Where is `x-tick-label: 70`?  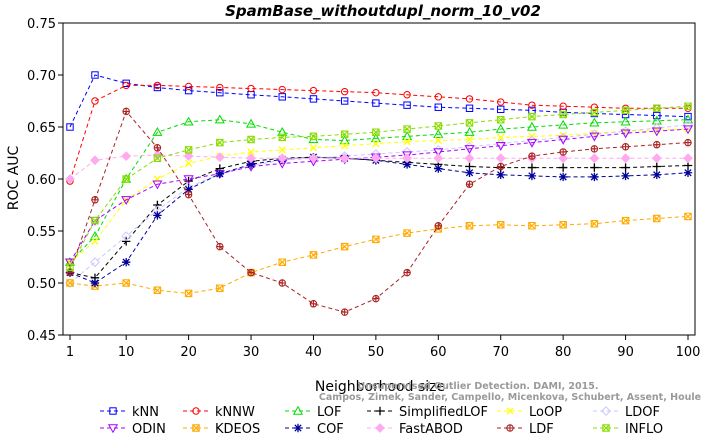 x-tick-label: 70 is located at coordinates (500, 352).